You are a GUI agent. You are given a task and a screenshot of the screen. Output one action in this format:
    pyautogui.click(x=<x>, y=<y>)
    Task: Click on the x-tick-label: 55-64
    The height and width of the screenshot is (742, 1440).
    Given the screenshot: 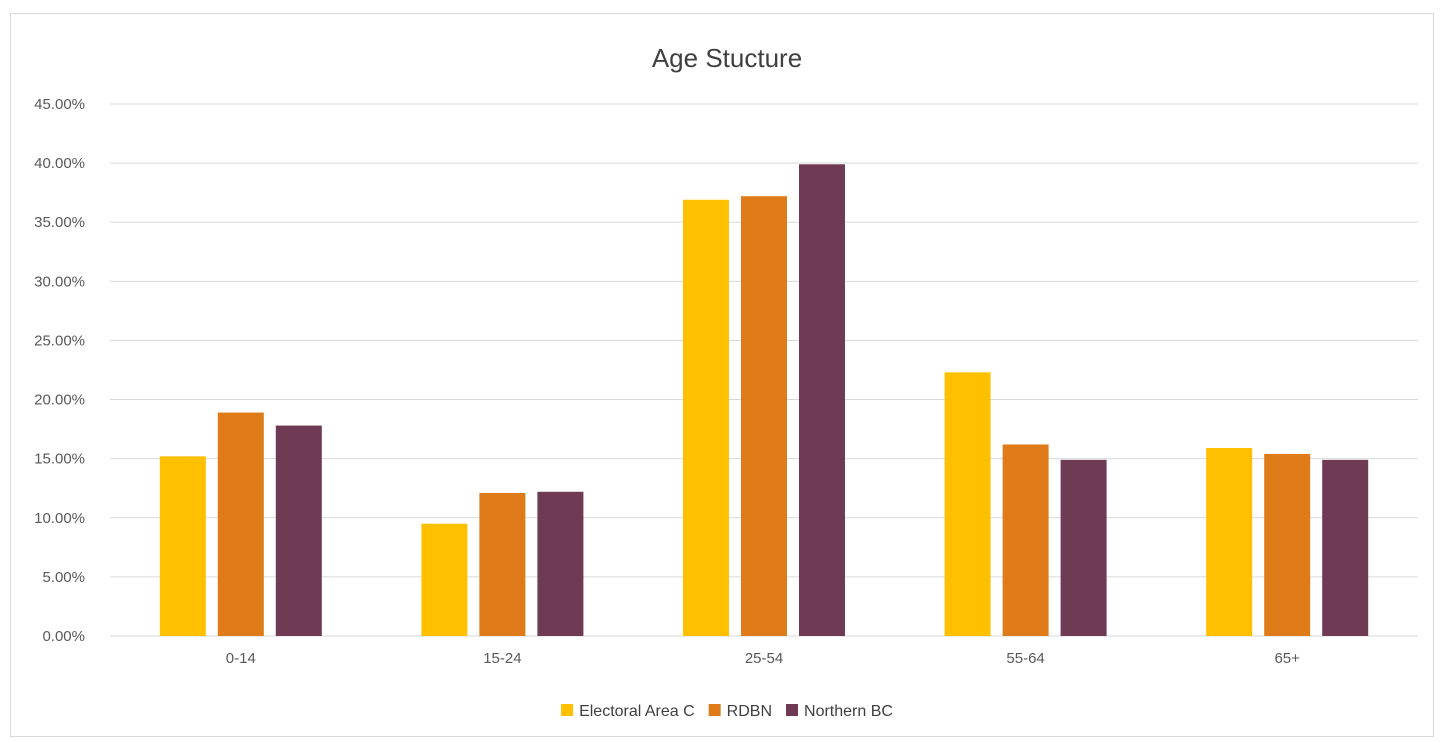 What is the action you would take?
    pyautogui.click(x=1025, y=658)
    